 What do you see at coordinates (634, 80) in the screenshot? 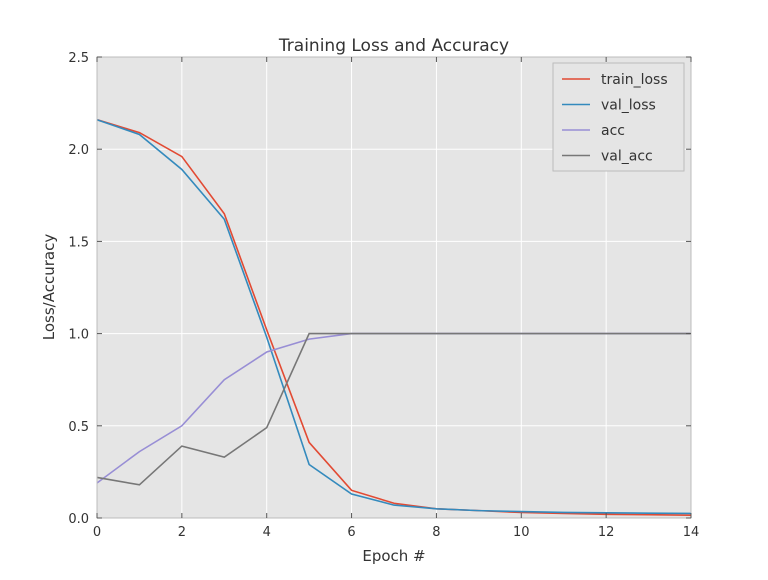
I see `legend-label: train_loss` at bounding box center [634, 80].